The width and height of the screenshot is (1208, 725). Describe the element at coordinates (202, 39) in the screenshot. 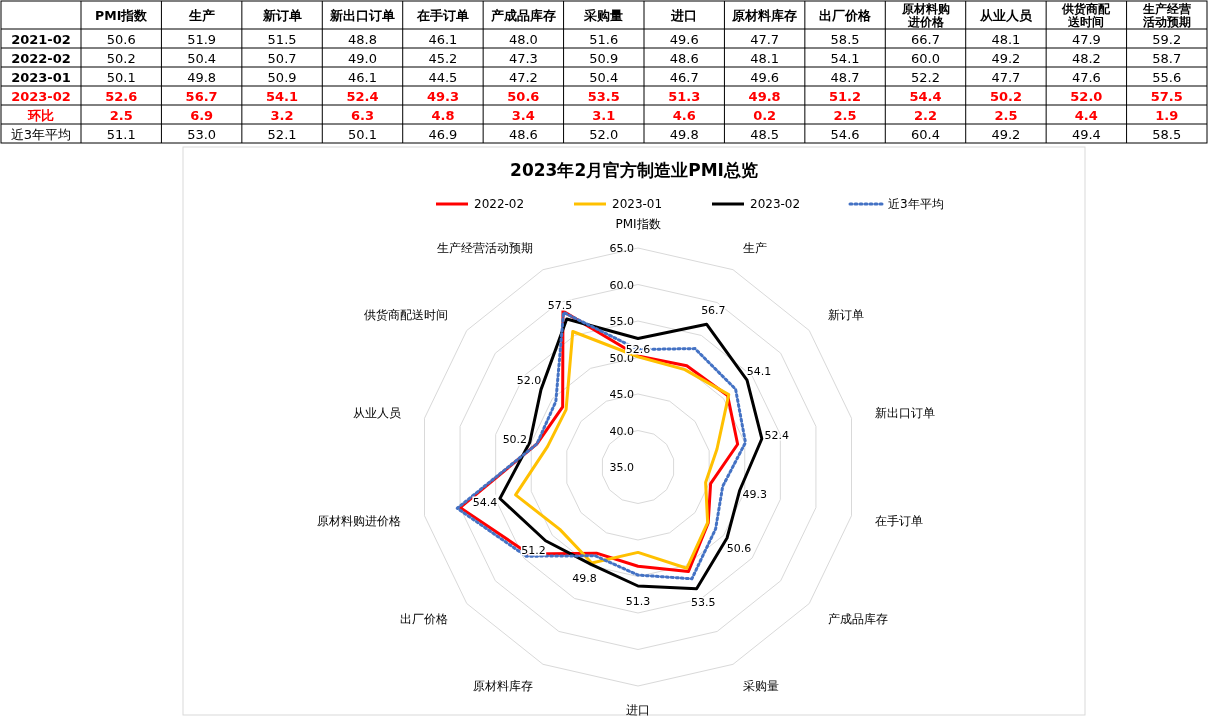

I see `data-label: 51.9` at that location.